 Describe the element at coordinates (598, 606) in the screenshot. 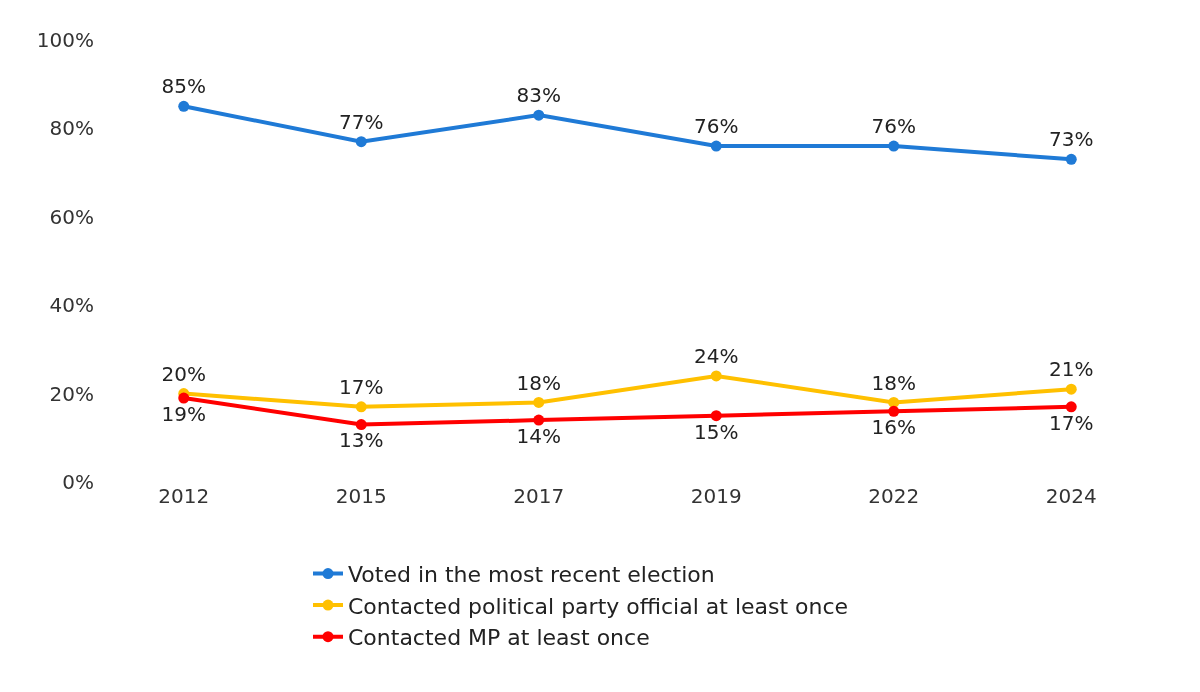

I see `legend-label: Contacted political party official at least once` at that location.